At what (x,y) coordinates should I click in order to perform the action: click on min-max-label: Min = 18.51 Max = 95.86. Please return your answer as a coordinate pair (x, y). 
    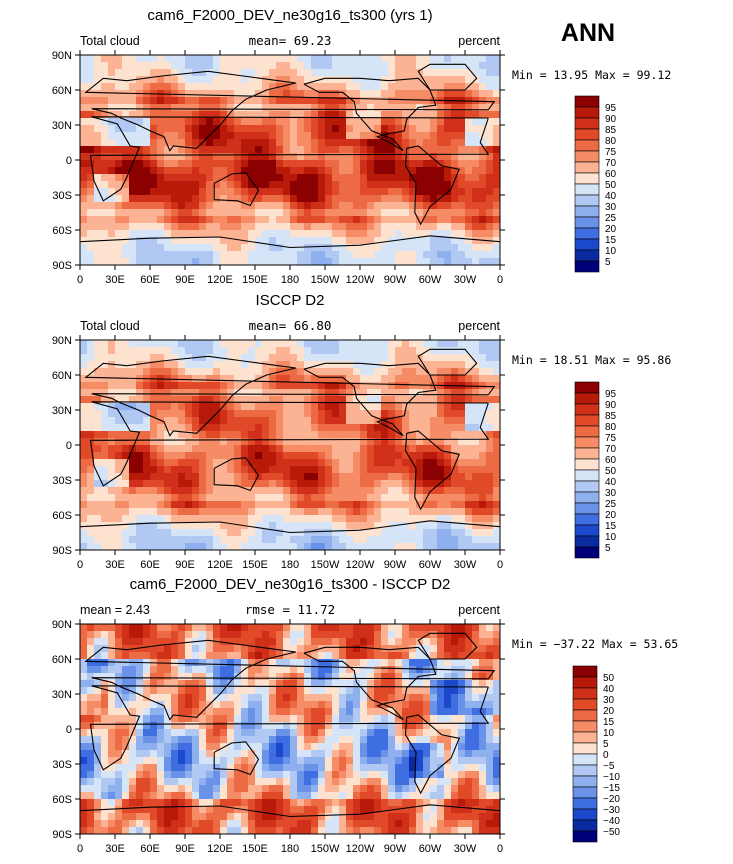
    Looking at the image, I should click on (591, 360).